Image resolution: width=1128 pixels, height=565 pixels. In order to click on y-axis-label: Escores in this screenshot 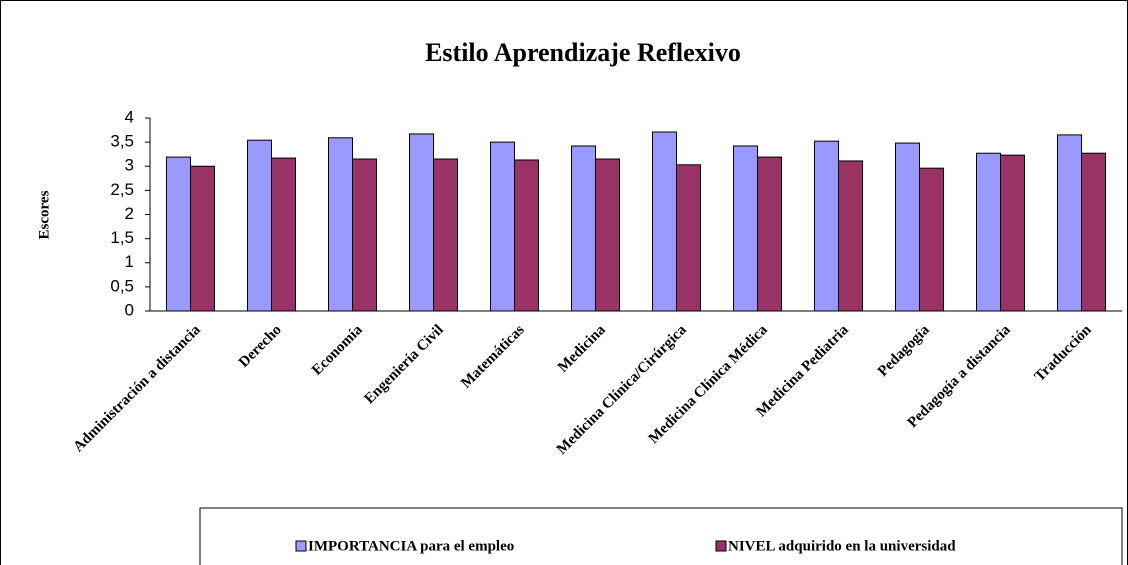, I will do `click(44, 214)`.